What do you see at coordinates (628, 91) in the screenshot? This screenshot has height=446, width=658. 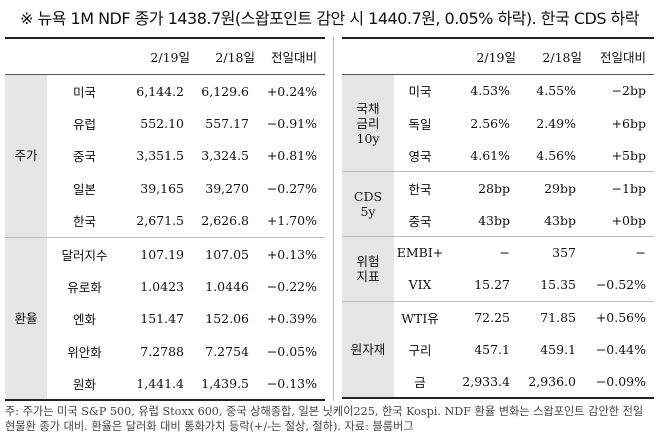 I see `value-change: −2bp` at bounding box center [628, 91].